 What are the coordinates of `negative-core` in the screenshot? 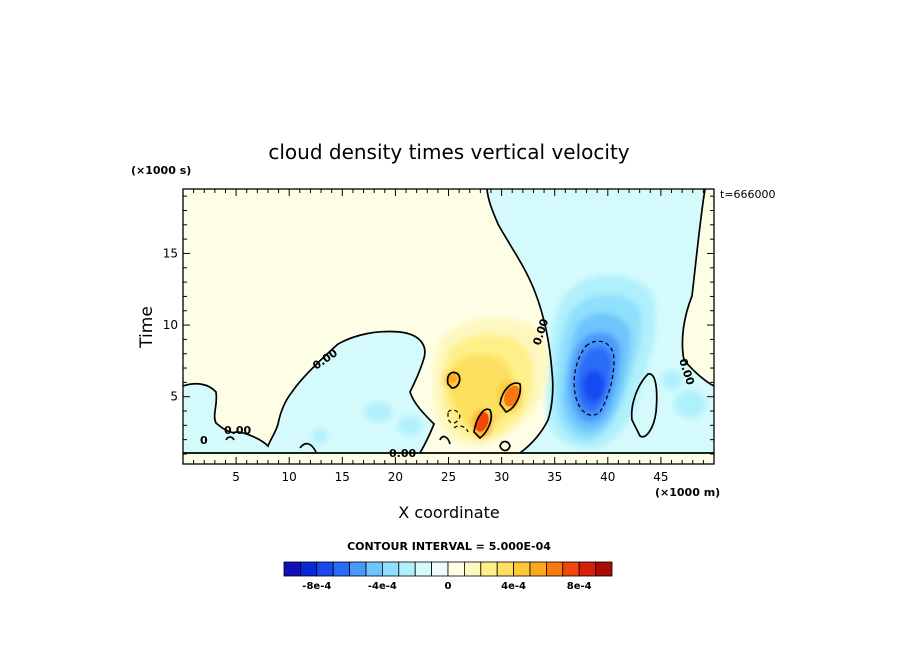 It's located at (601, 362).